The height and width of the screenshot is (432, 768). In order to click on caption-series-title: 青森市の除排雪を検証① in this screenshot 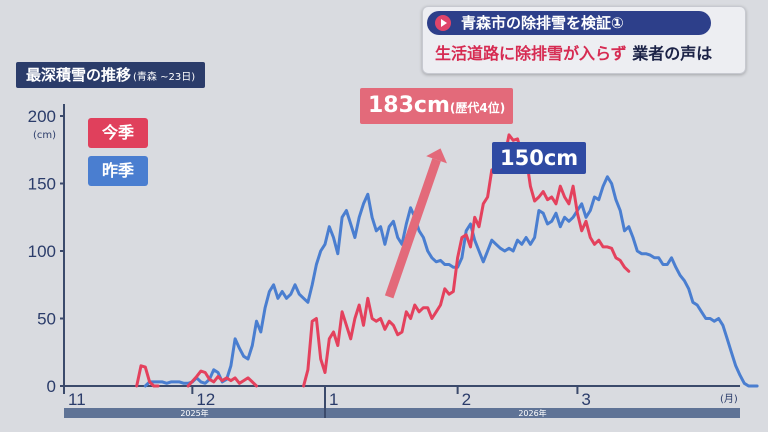, I will do `click(569, 23)`.